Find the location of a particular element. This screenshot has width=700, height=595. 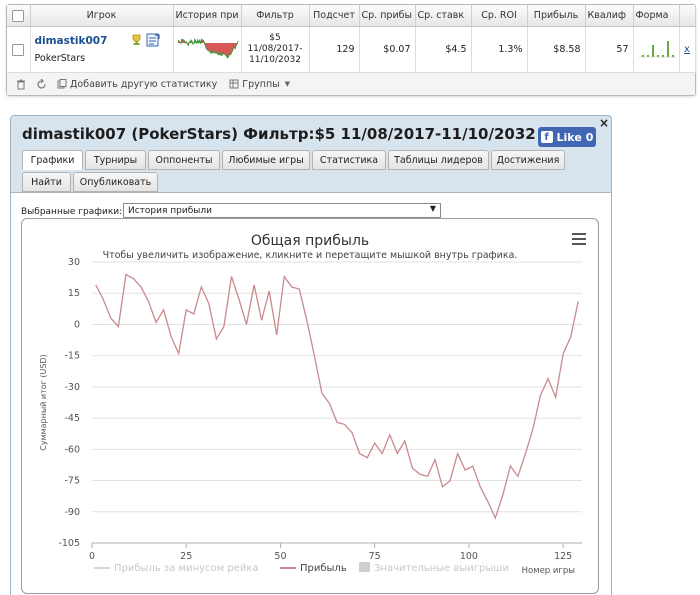

header-avg-stake: Ср. ставк is located at coordinates (443, 16).